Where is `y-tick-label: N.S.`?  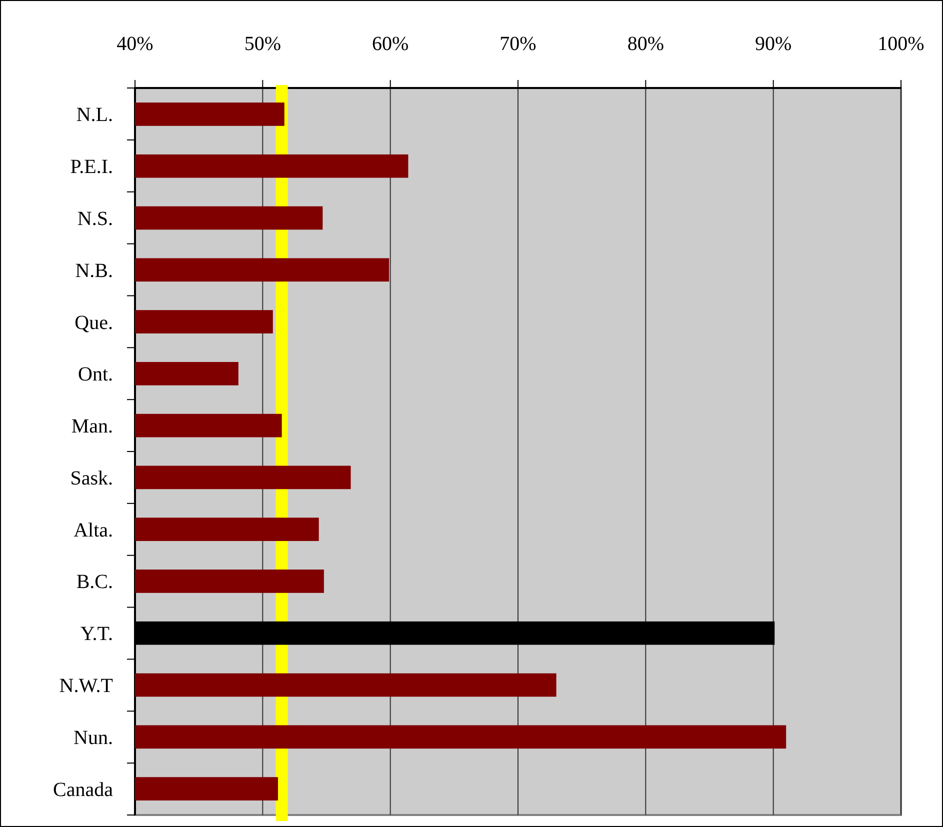 y-tick-label: N.S. is located at coordinates (95, 219).